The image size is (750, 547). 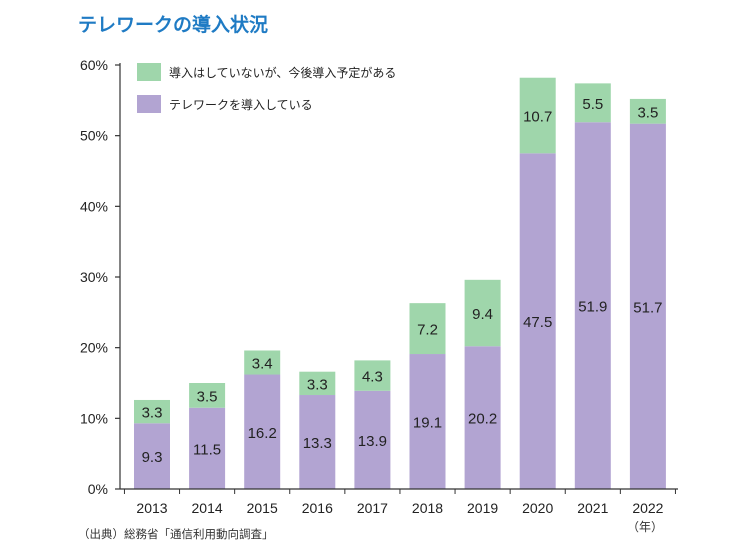 I want to click on y-tick-label-2: 20%, so click(x=94, y=348).